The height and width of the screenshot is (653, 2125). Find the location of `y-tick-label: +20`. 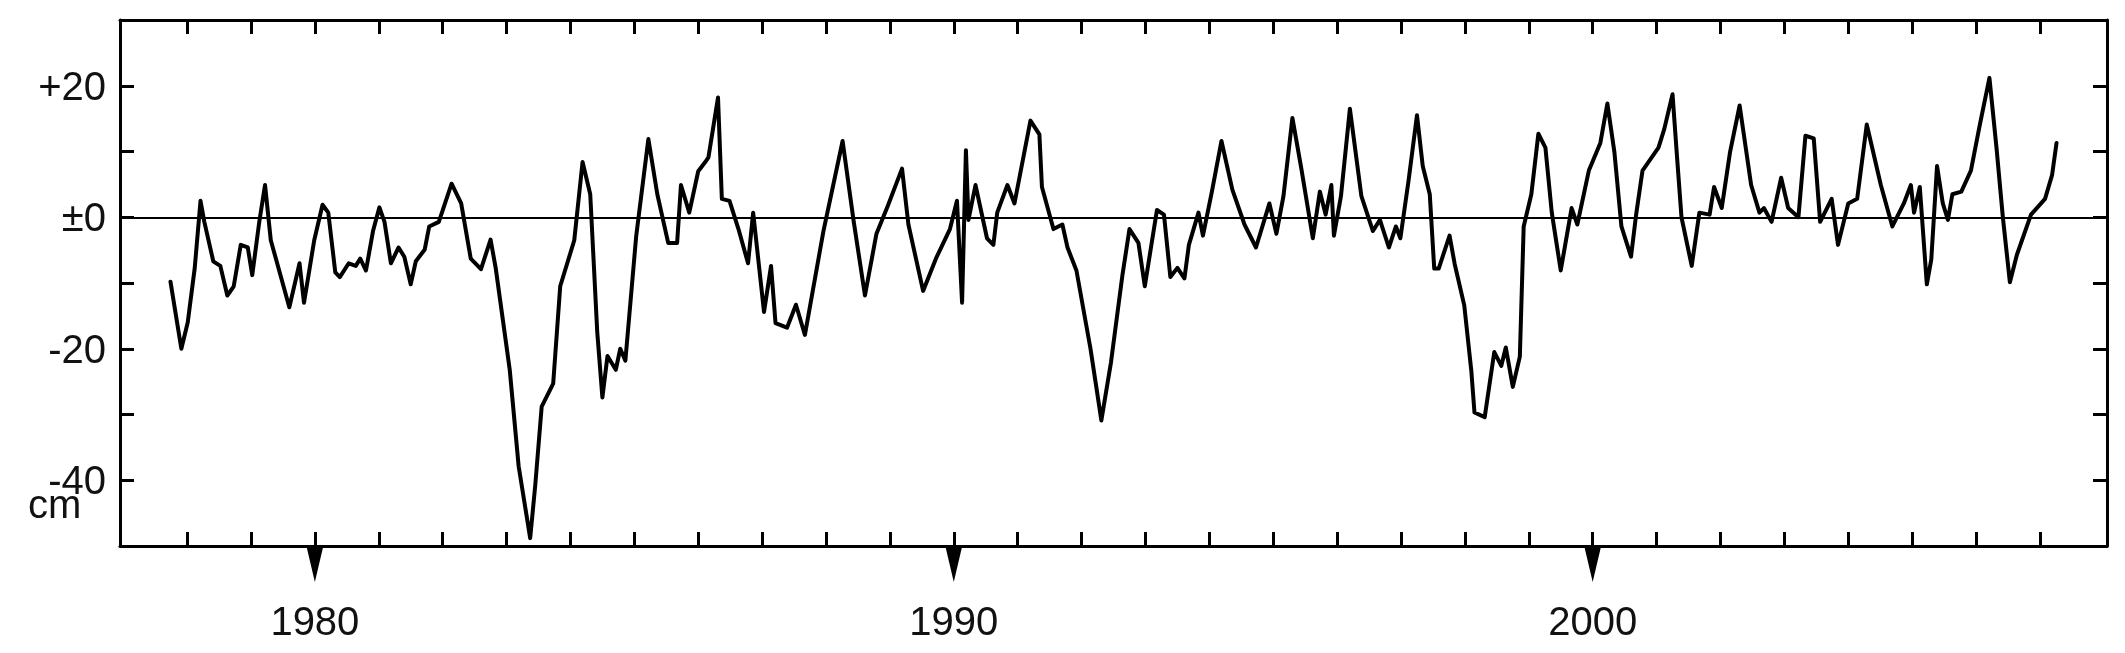

y-tick-label: +20 is located at coordinates (72, 85).